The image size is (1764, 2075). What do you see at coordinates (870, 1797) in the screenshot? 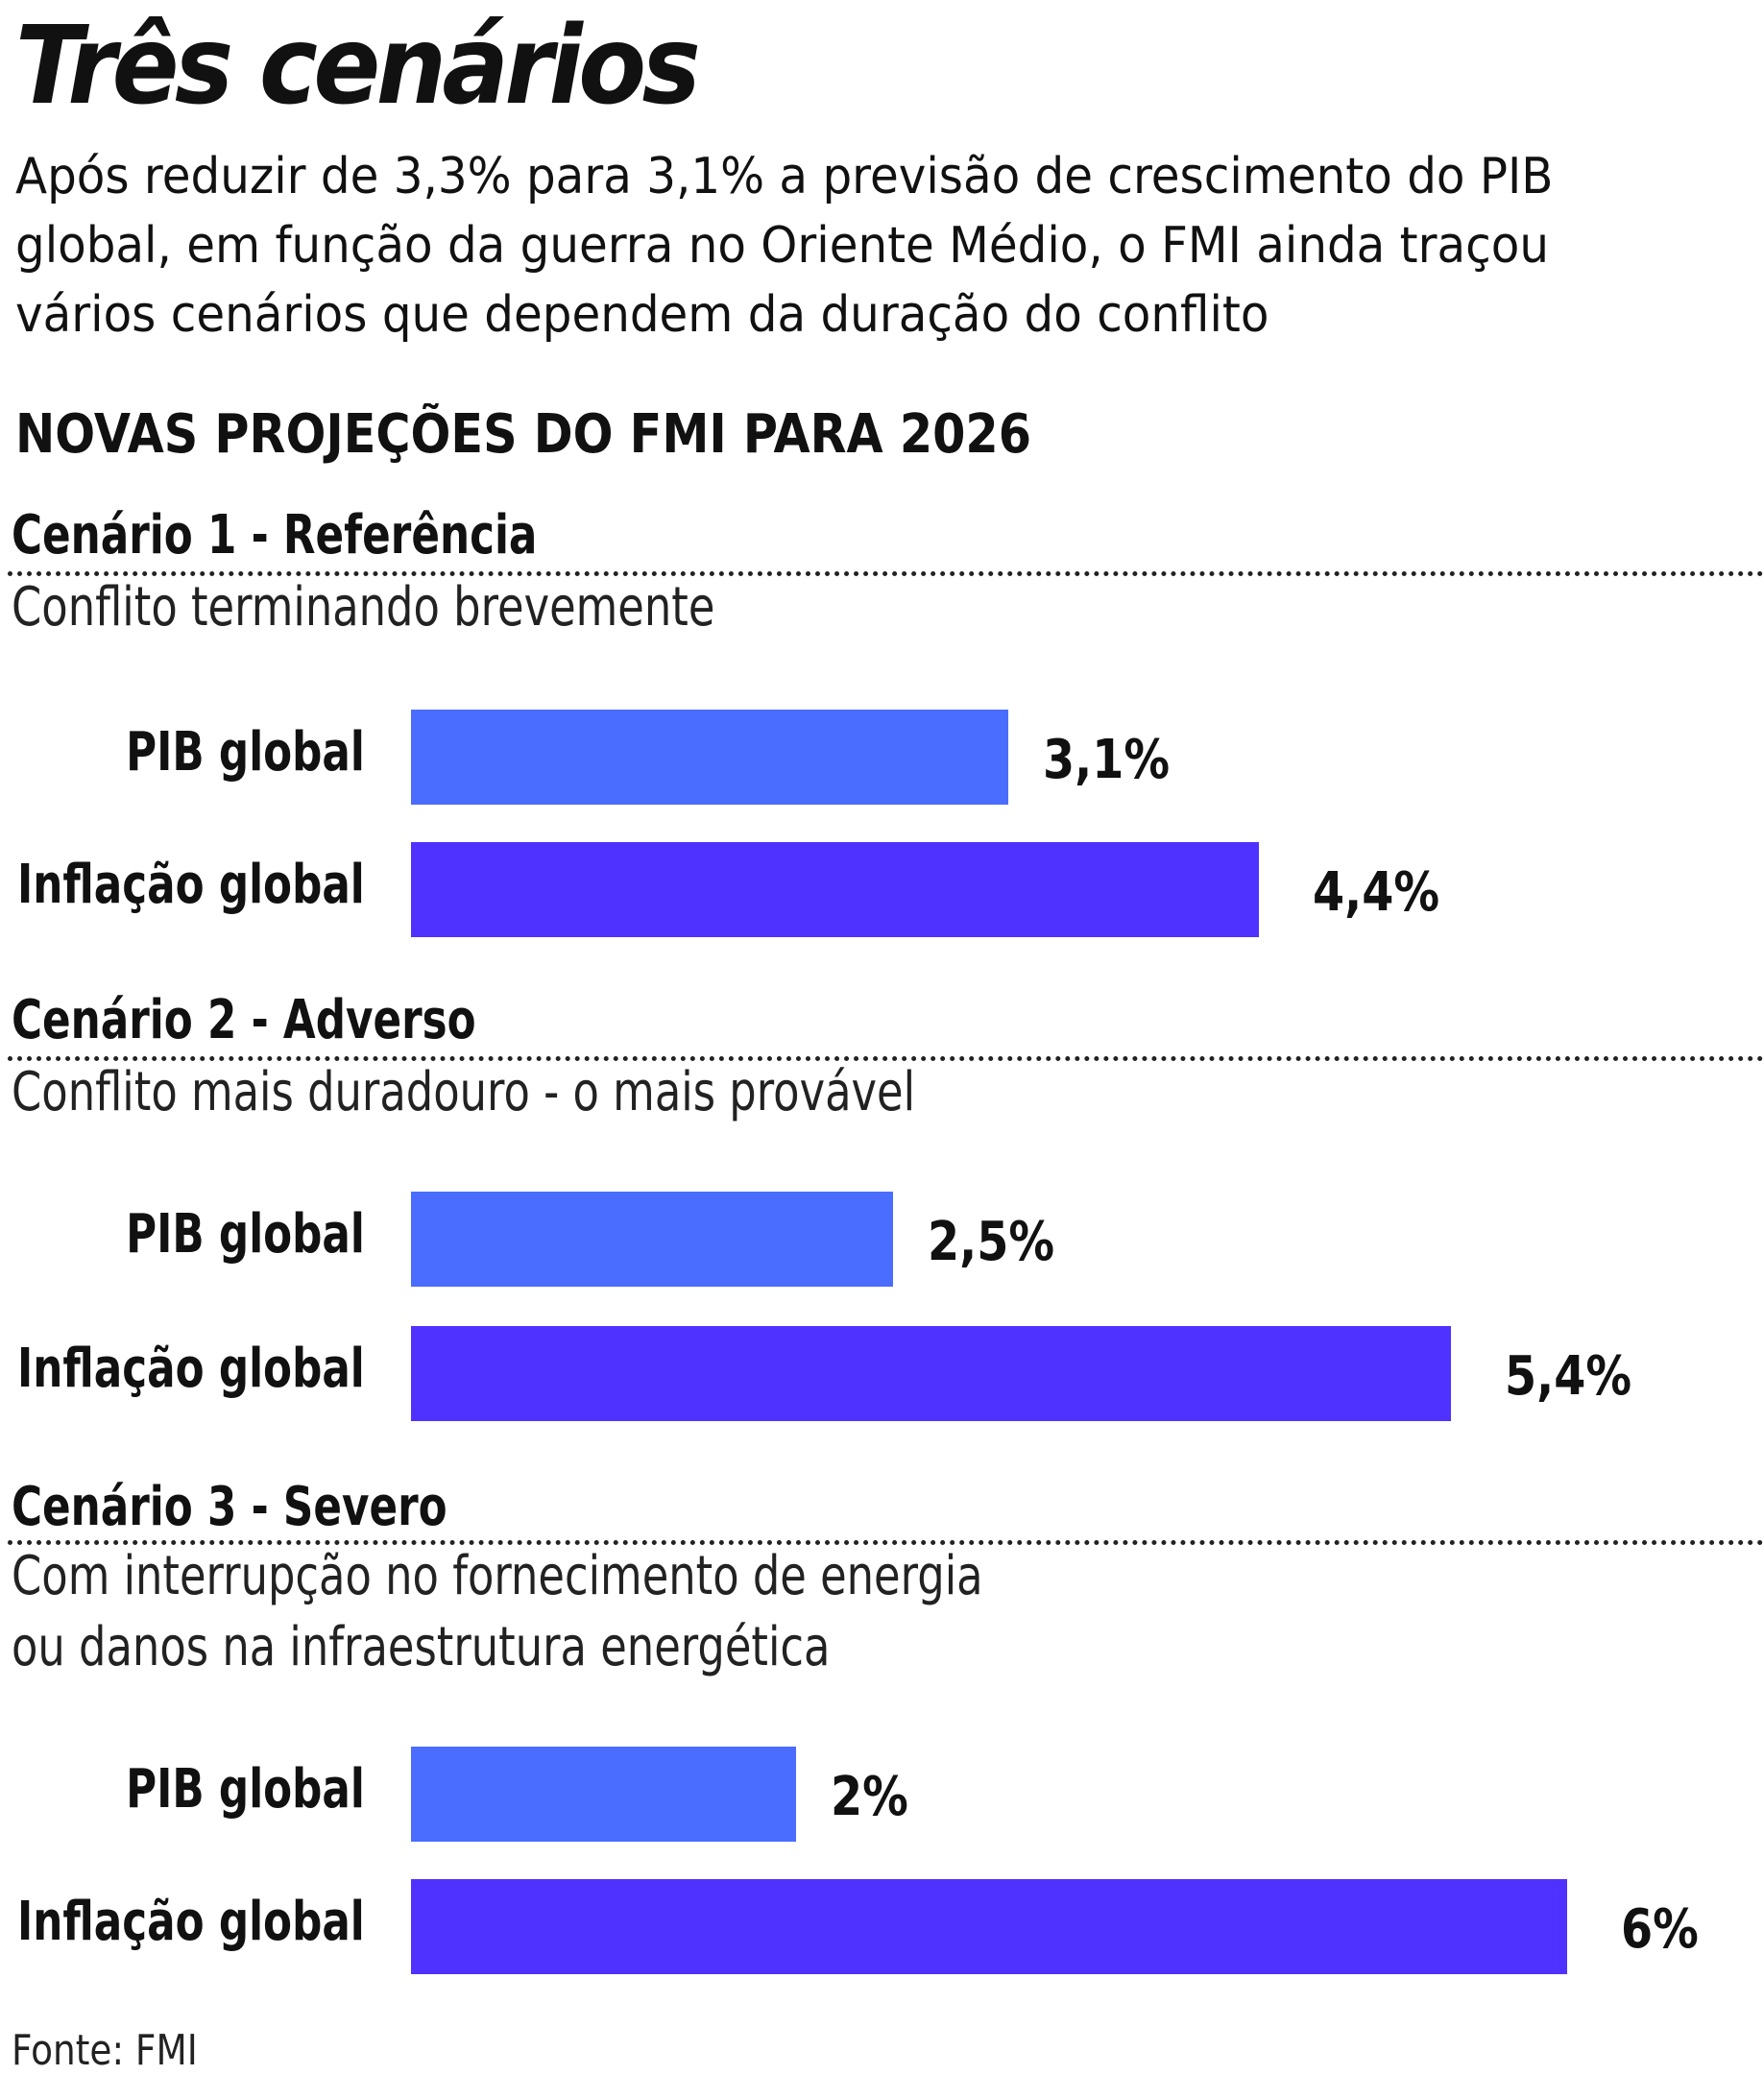
I see `value-label: 2%` at bounding box center [870, 1797].